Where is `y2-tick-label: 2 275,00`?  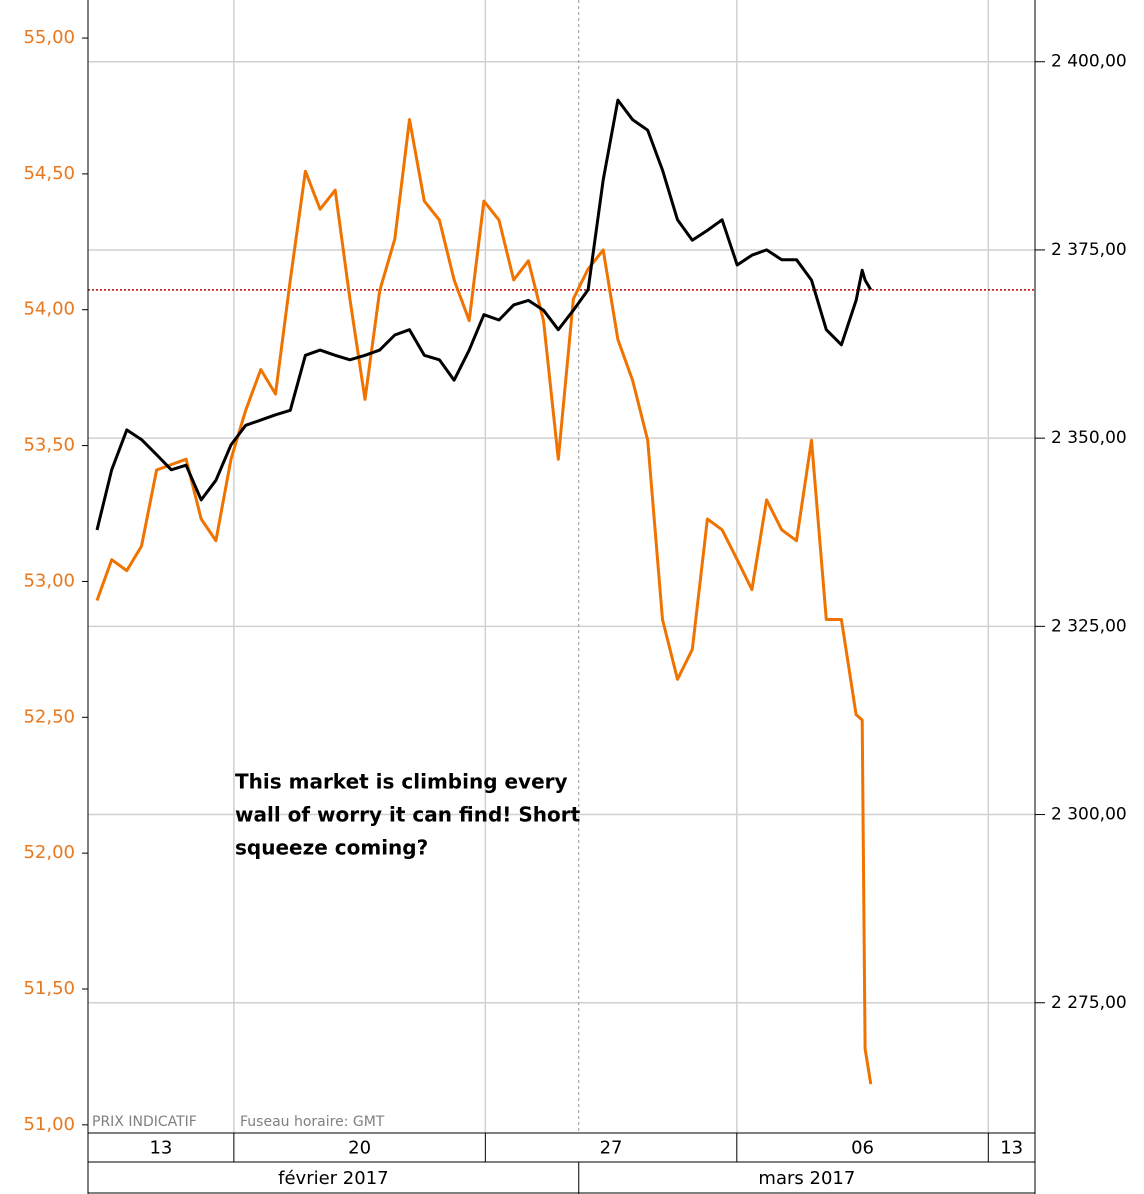
y2-tick-label: 2 275,00 is located at coordinates (1089, 1003).